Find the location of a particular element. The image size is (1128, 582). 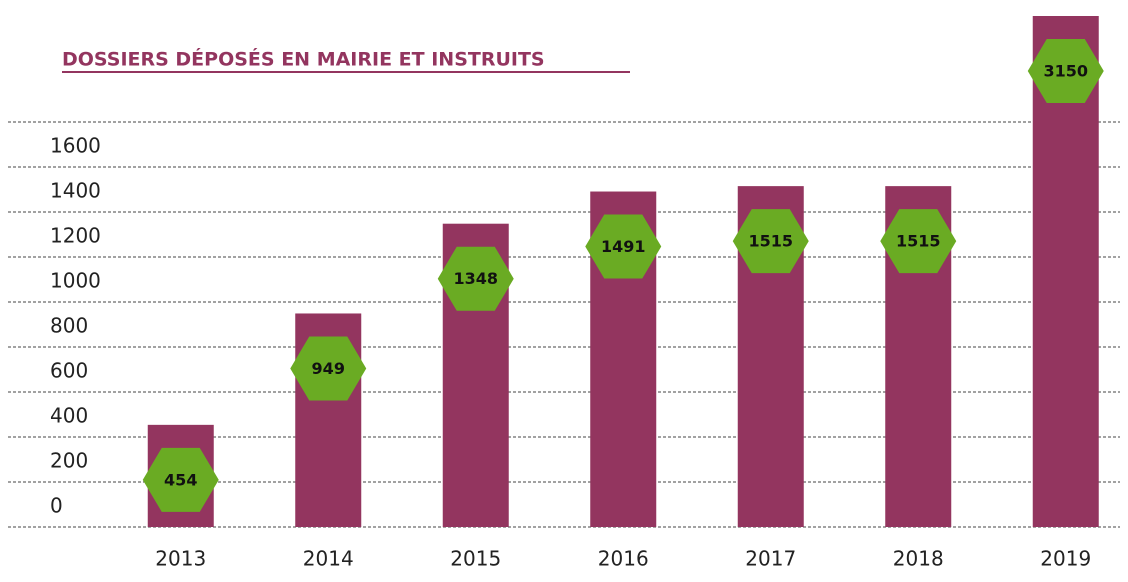

value-label: 949 is located at coordinates (328, 368).